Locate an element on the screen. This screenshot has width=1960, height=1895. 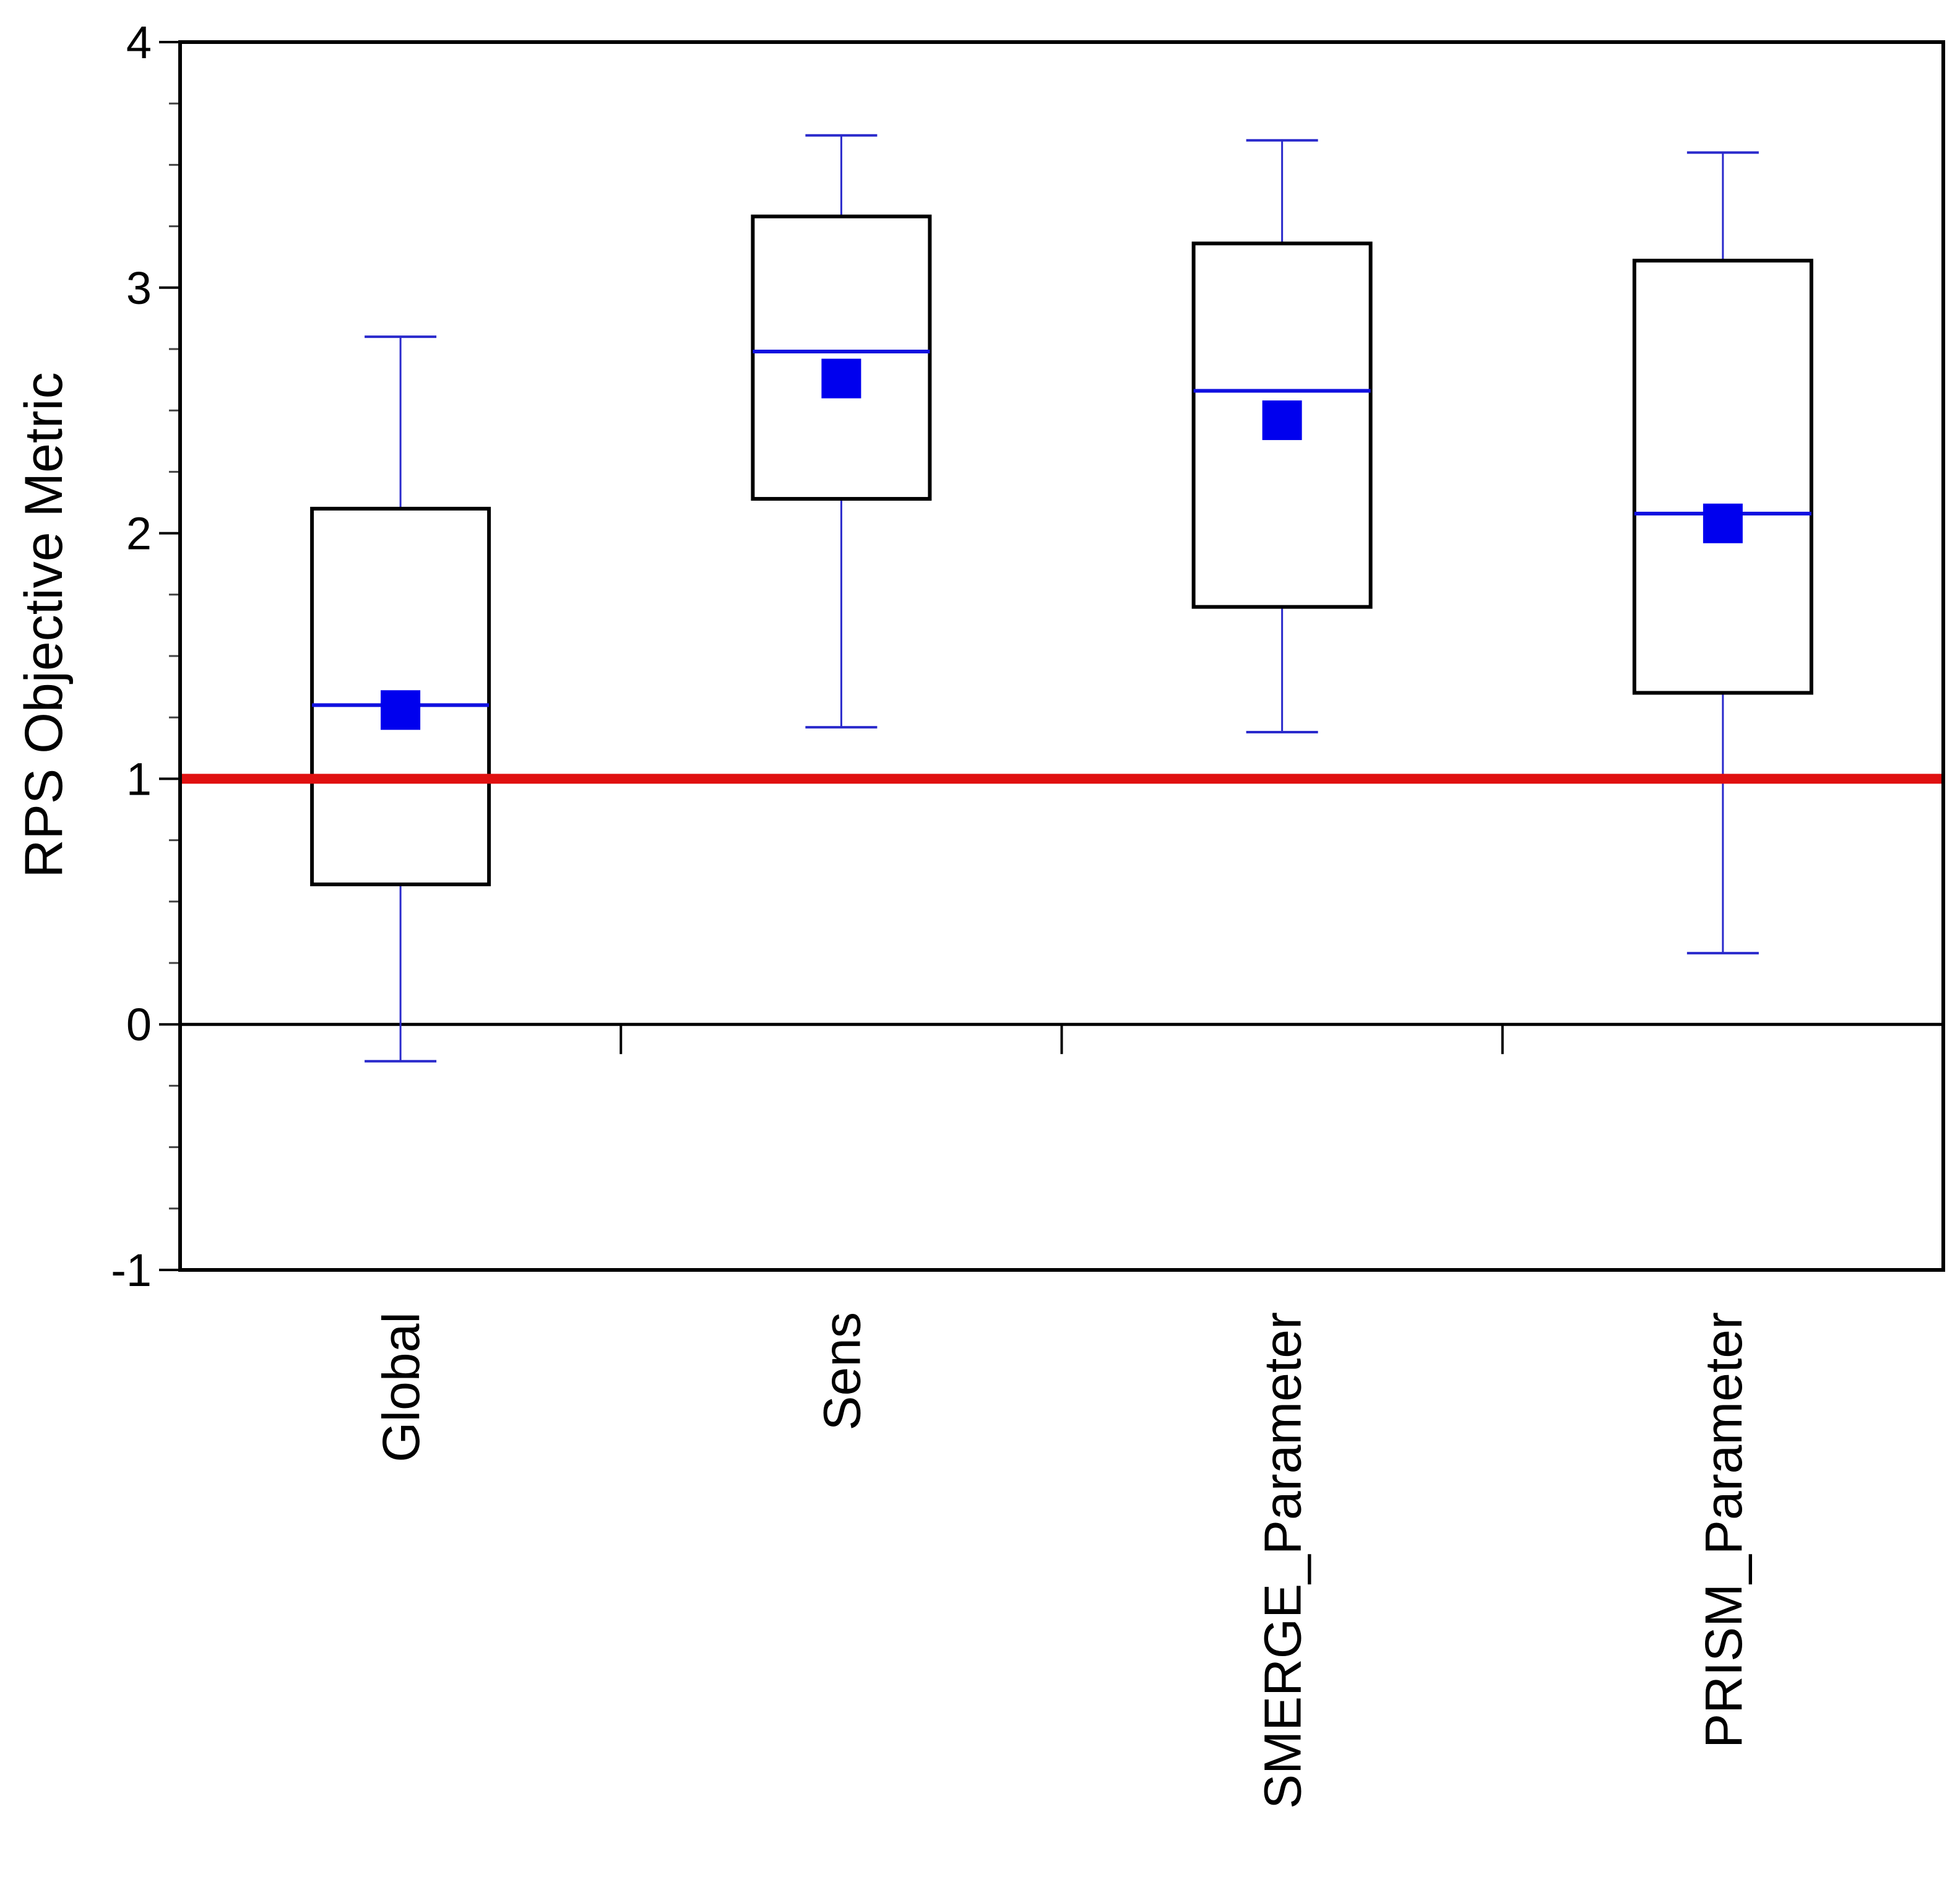
x-category-label: SMERGE_Parameter is located at coordinates (1283, 1560).